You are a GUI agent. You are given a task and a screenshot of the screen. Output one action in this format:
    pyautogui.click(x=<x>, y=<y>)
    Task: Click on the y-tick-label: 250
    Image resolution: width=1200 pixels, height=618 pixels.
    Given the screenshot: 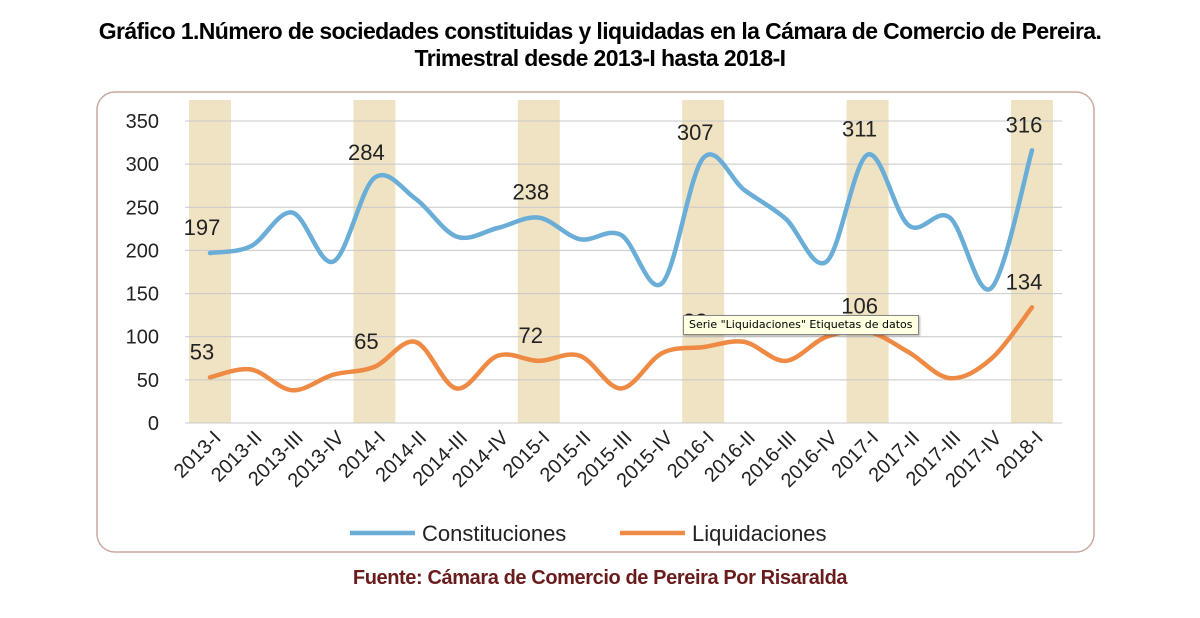 What is the action you would take?
    pyautogui.click(x=142, y=208)
    